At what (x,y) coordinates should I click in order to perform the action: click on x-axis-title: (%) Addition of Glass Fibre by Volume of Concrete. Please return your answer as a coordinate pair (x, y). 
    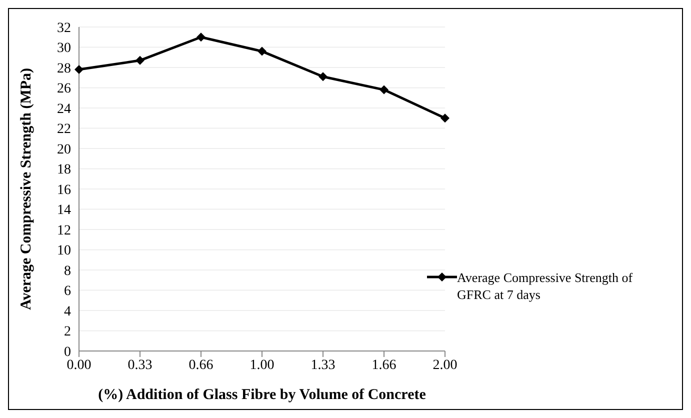
    Looking at the image, I should click on (262, 395).